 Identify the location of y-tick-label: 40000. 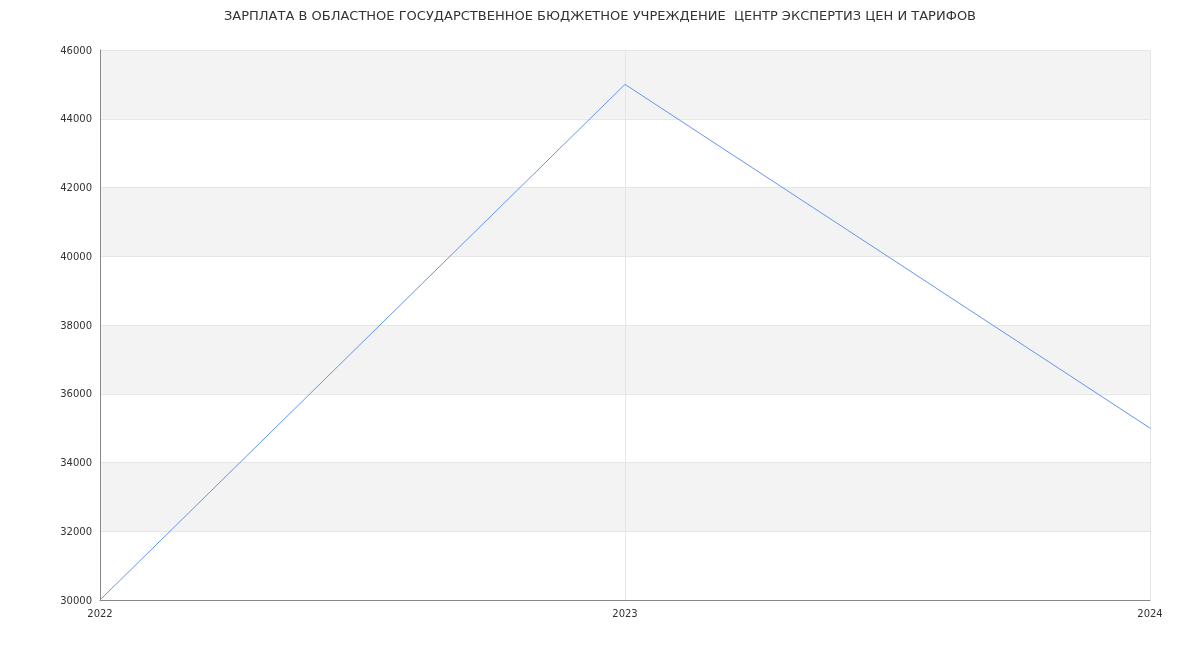
(76, 256).